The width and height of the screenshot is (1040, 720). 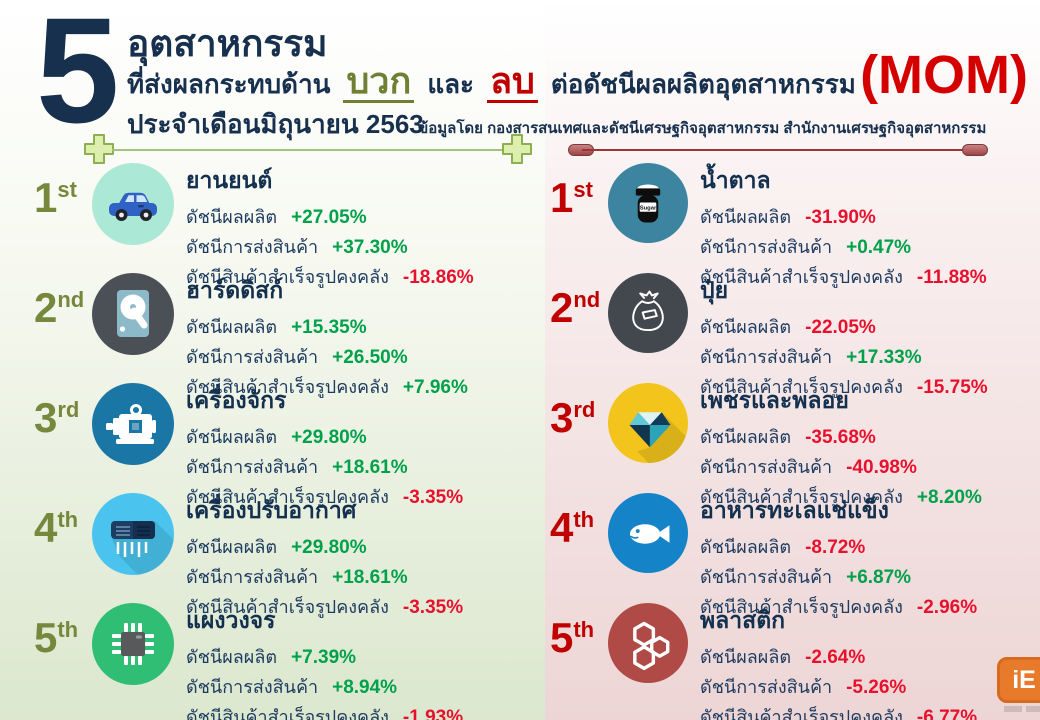 I want to click on metric-inventory: ดัชนีสินค้าสำเร็จรูปคงคลัง -1.93%, so click(x=325, y=713).